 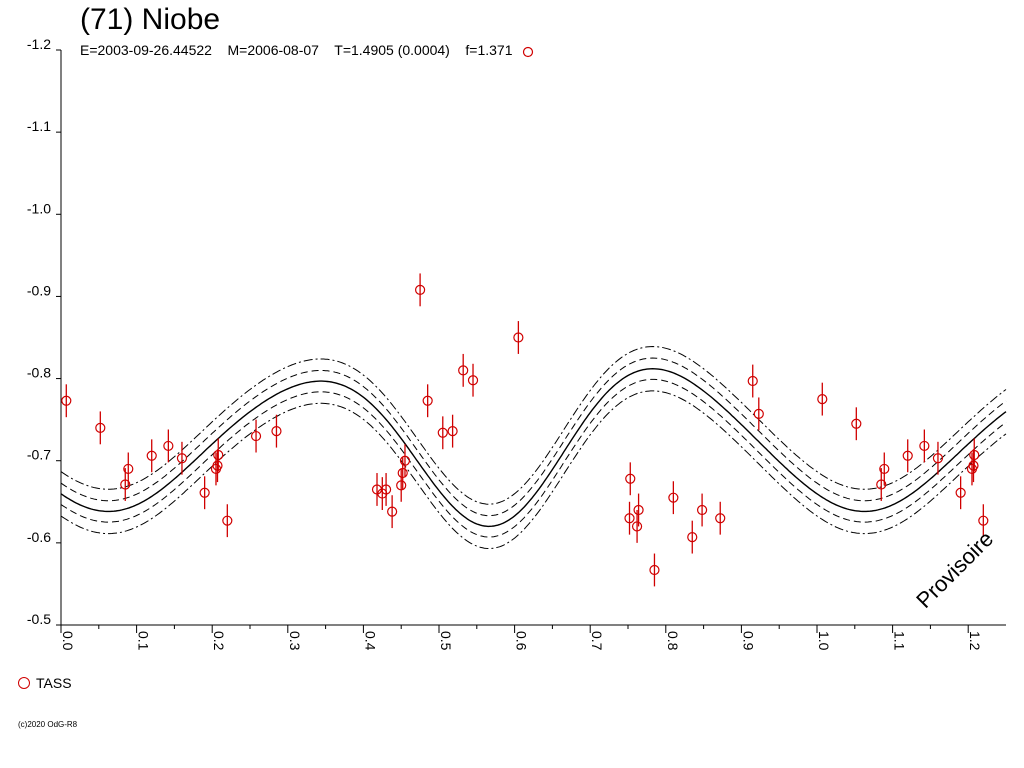 I want to click on x-tick-label: 0.9, so click(x=748, y=641).